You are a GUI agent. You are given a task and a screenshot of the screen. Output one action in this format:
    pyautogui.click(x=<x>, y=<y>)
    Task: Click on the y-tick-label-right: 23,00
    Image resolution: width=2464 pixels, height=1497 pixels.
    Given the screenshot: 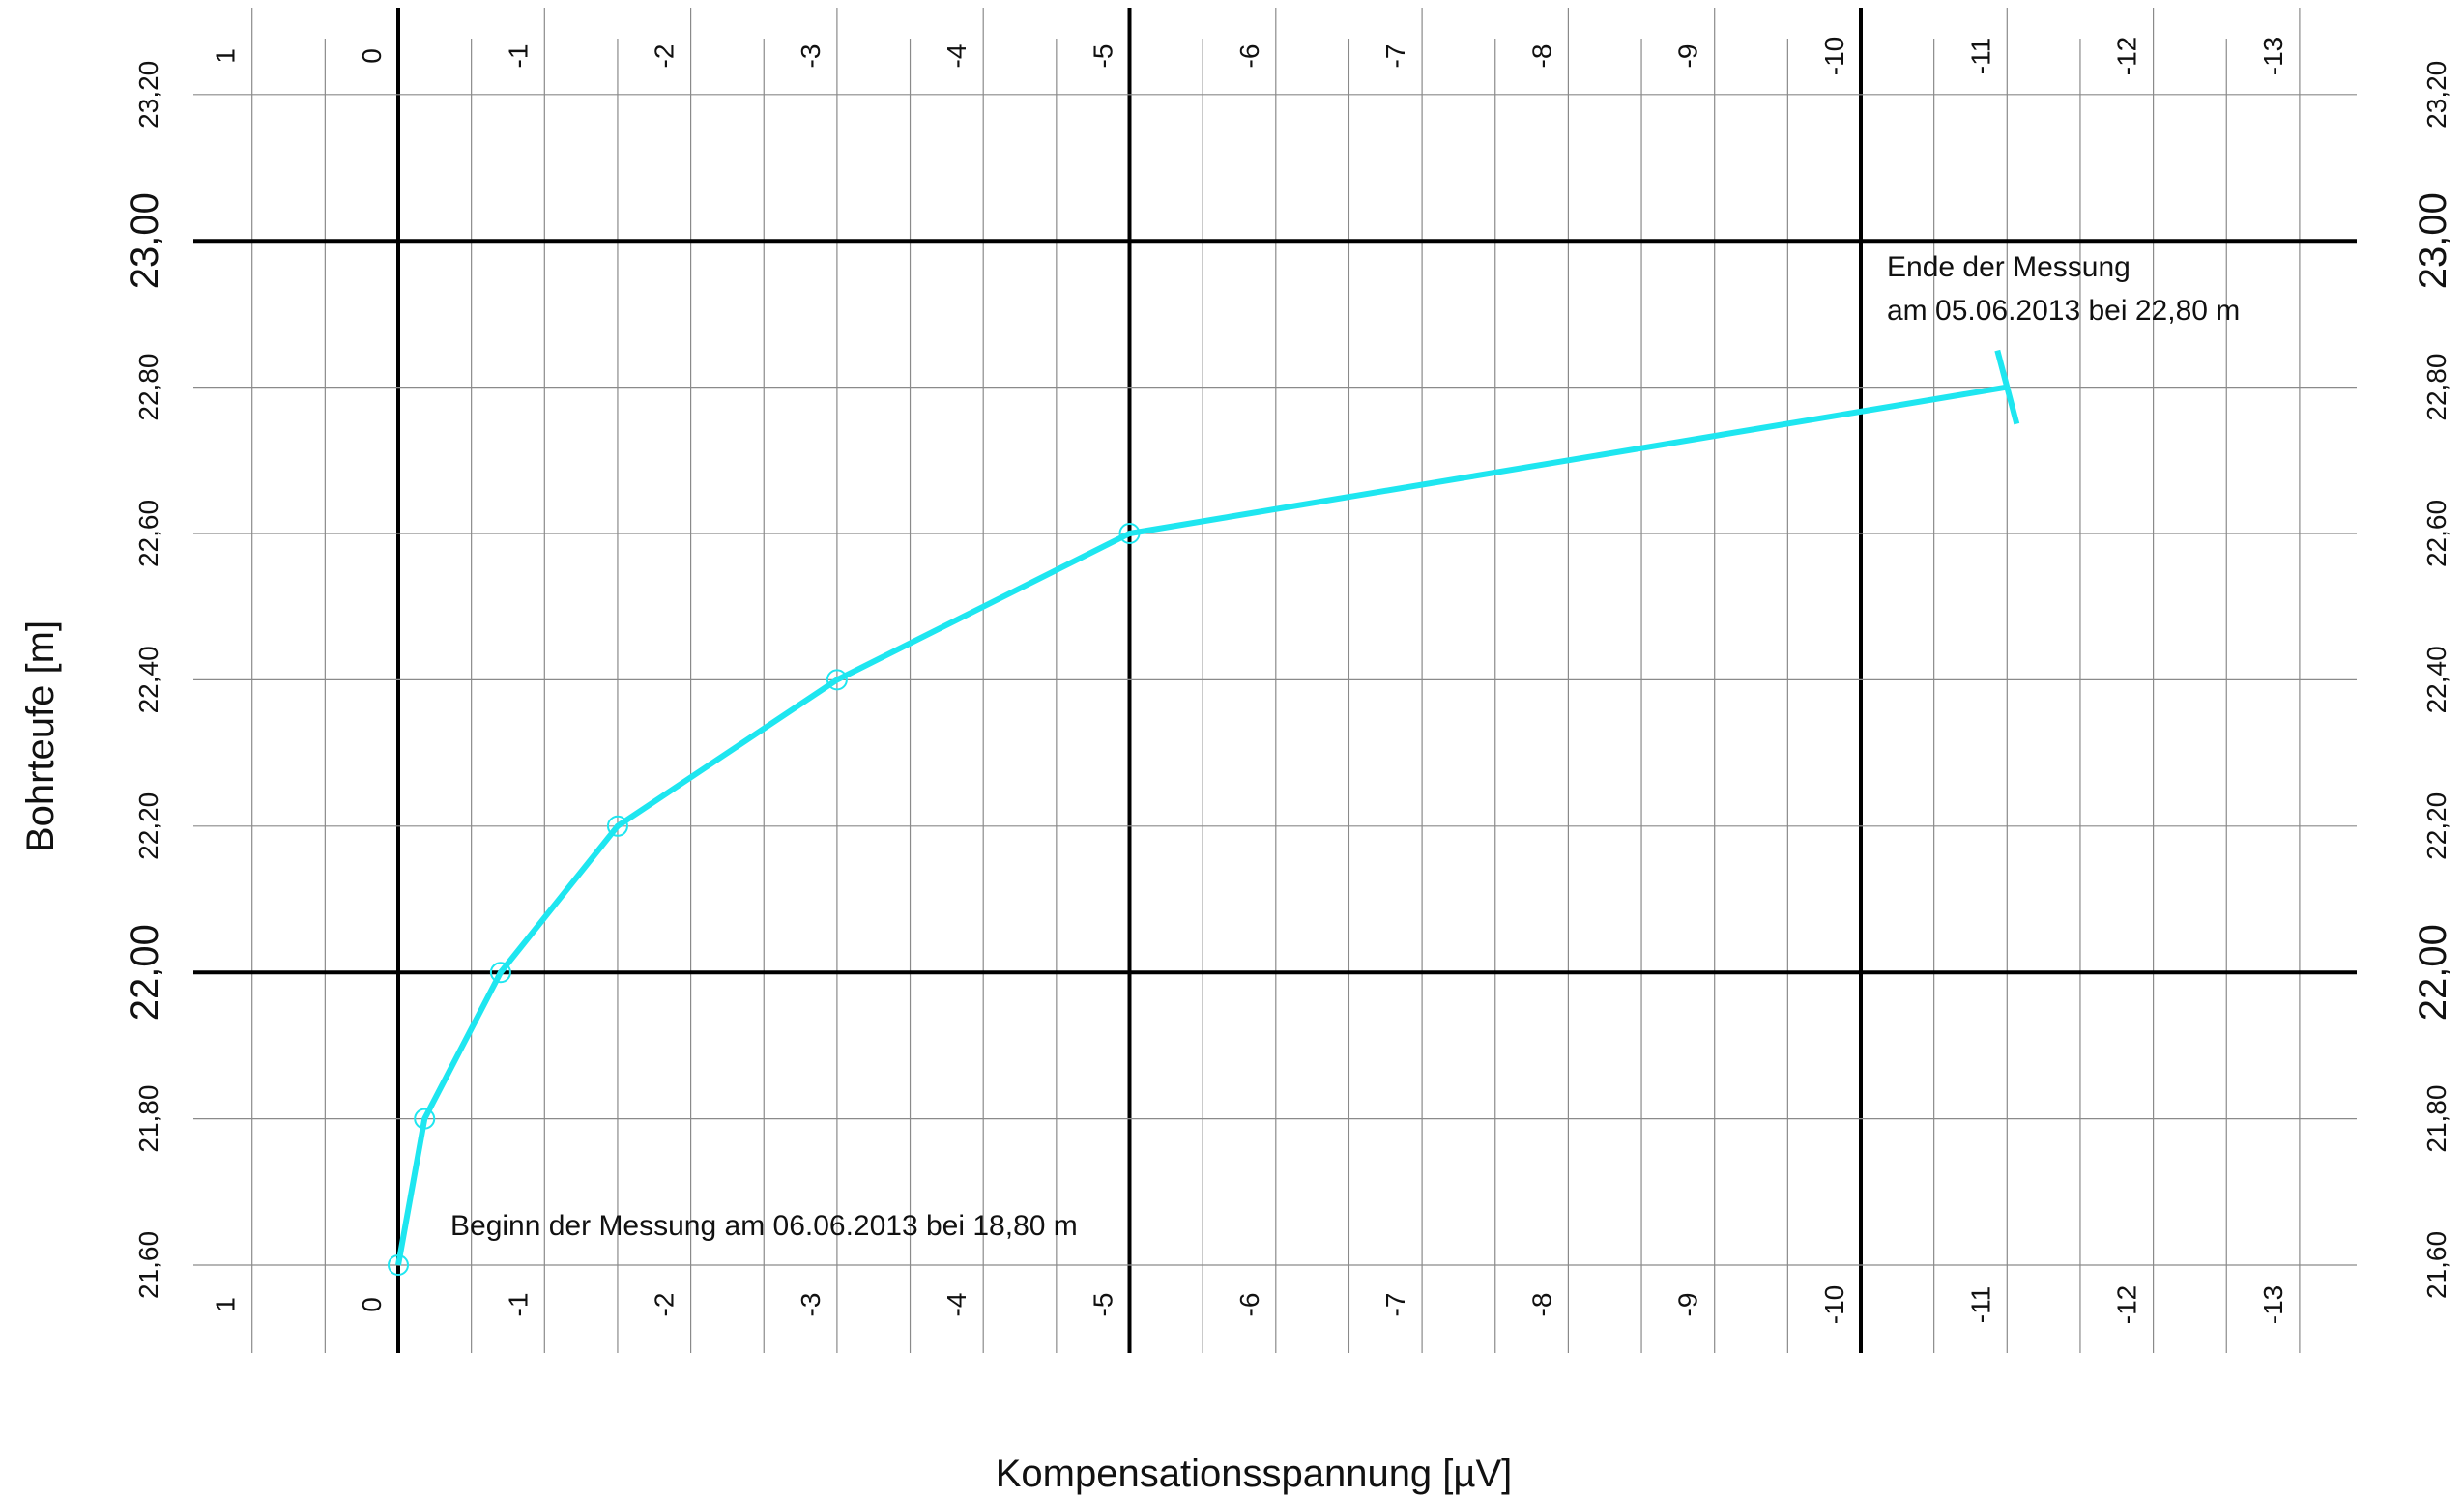 What is the action you would take?
    pyautogui.click(x=2433, y=240)
    